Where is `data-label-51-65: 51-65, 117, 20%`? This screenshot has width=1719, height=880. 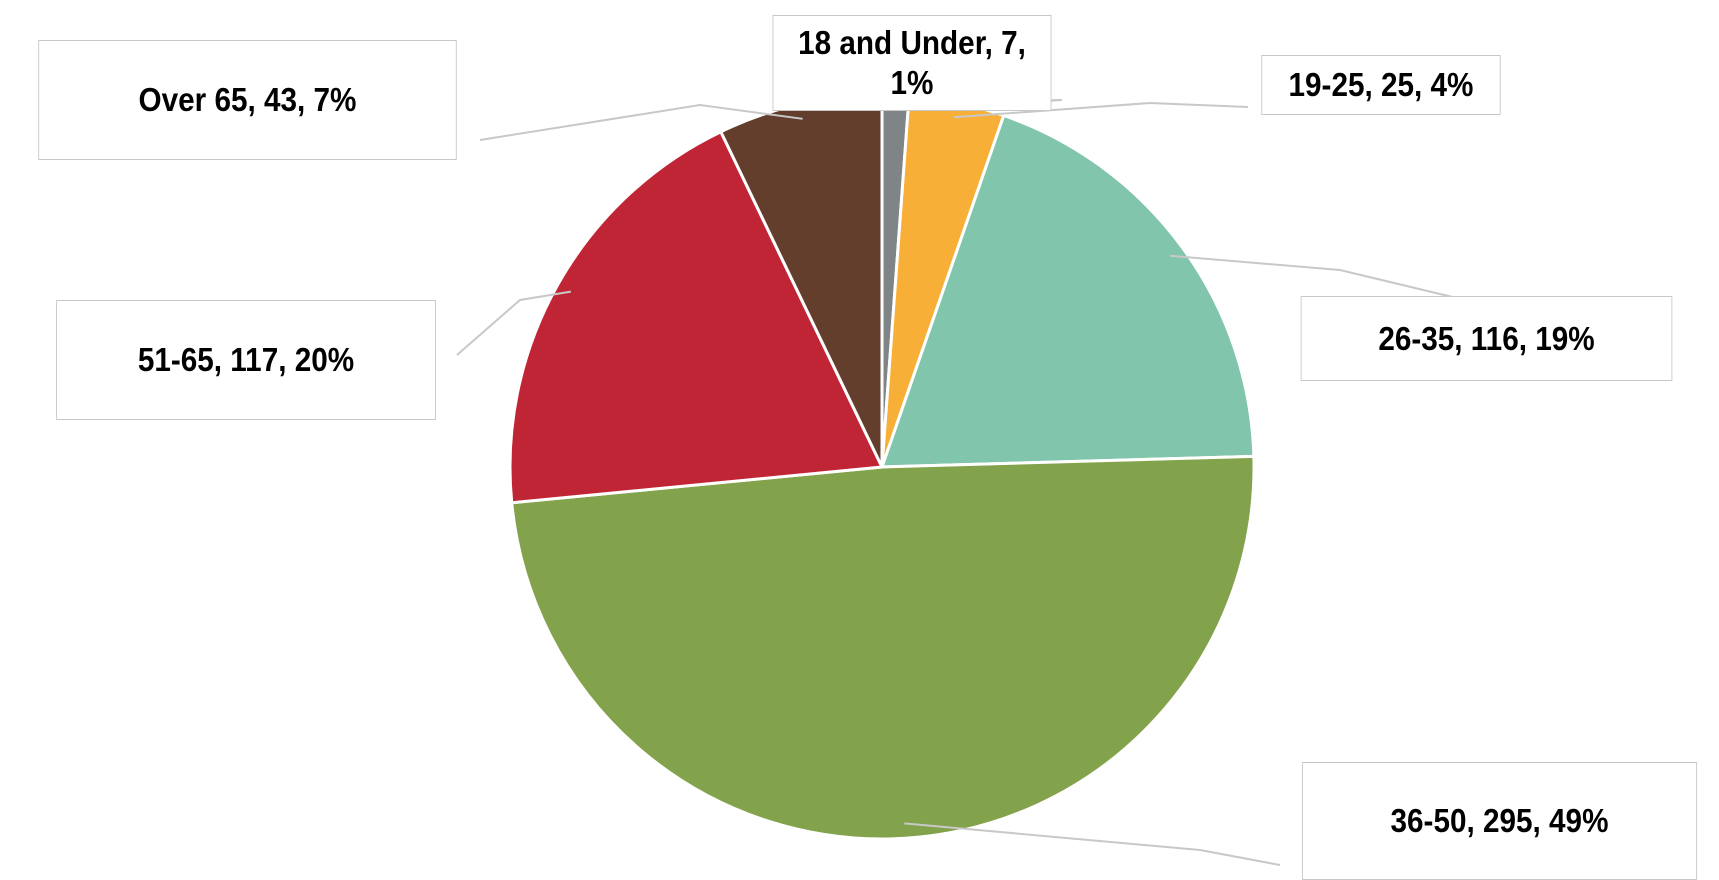
data-label-51-65: 51-65, 117, 20% is located at coordinates (246, 360).